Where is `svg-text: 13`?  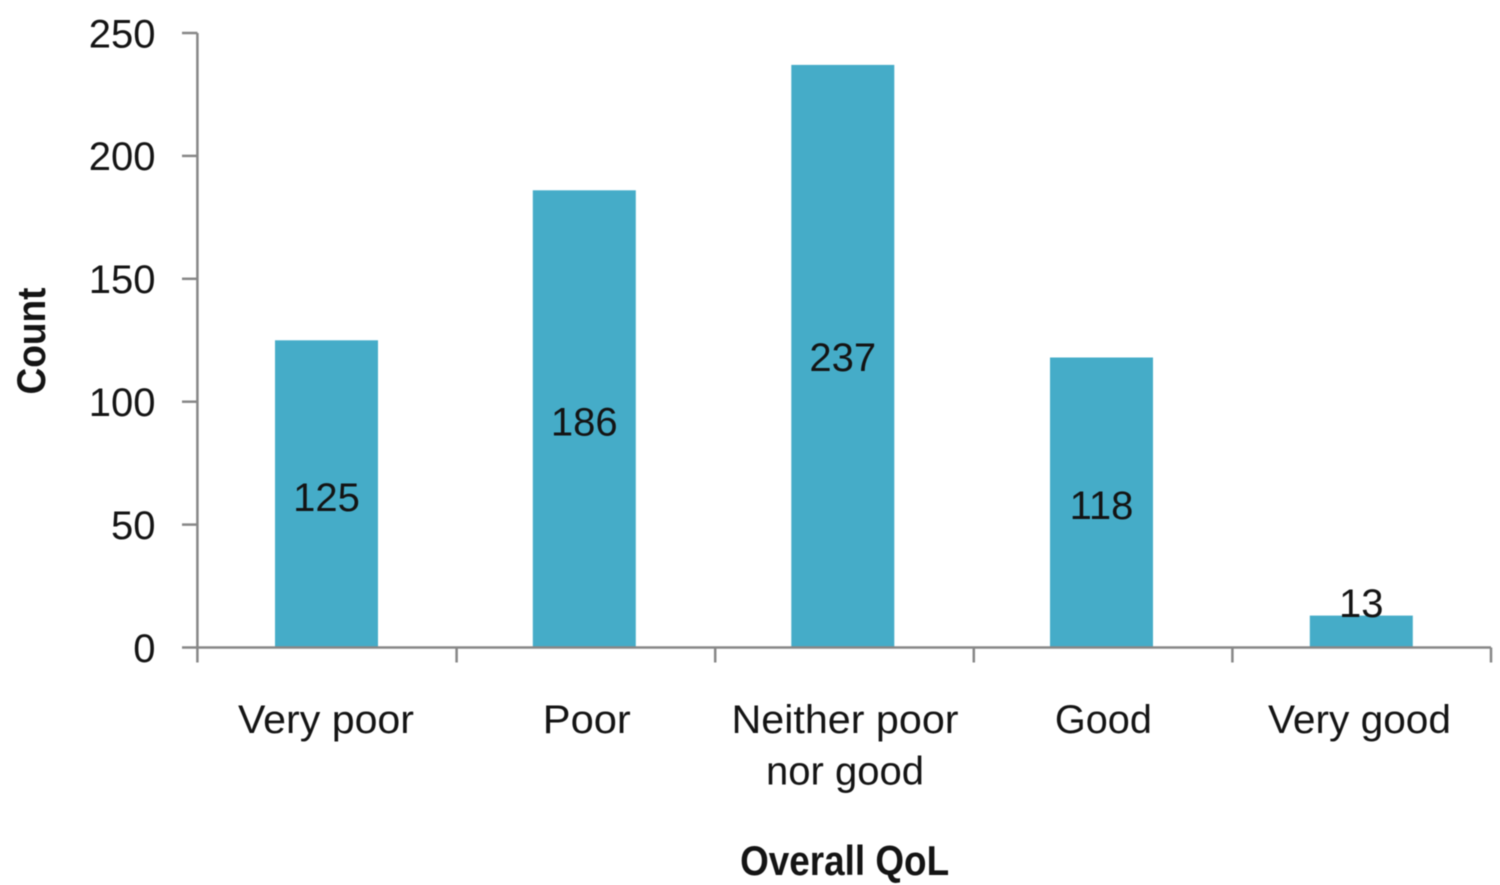 svg-text: 13 is located at coordinates (1361, 604).